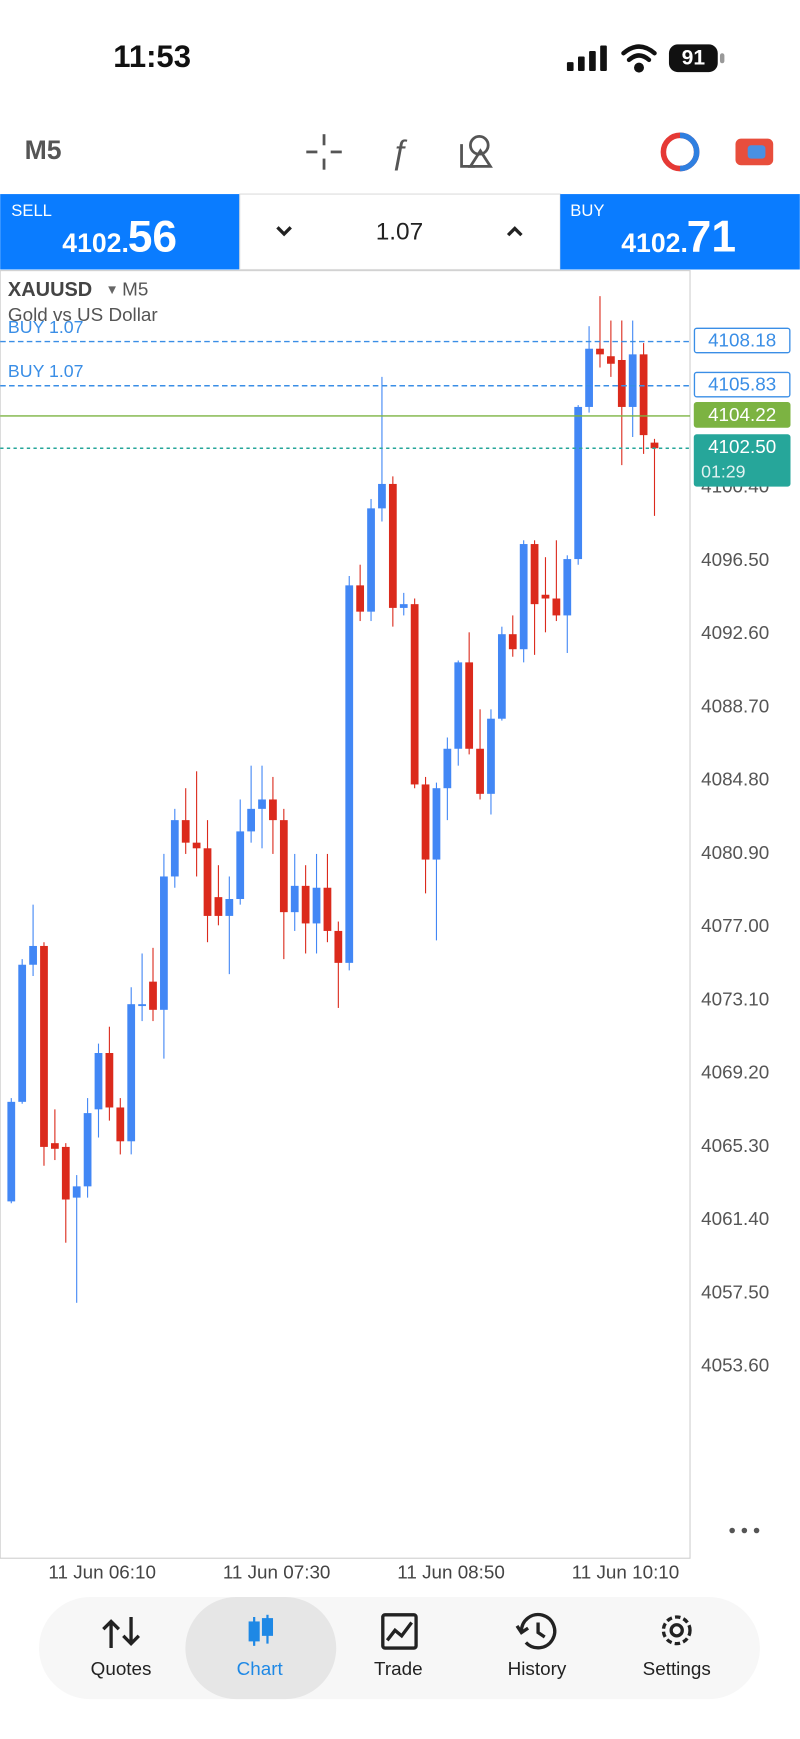 The height and width of the screenshot is (1739, 800). Describe the element at coordinates (261, 1648) in the screenshot. I see `nav-selected` at that location.